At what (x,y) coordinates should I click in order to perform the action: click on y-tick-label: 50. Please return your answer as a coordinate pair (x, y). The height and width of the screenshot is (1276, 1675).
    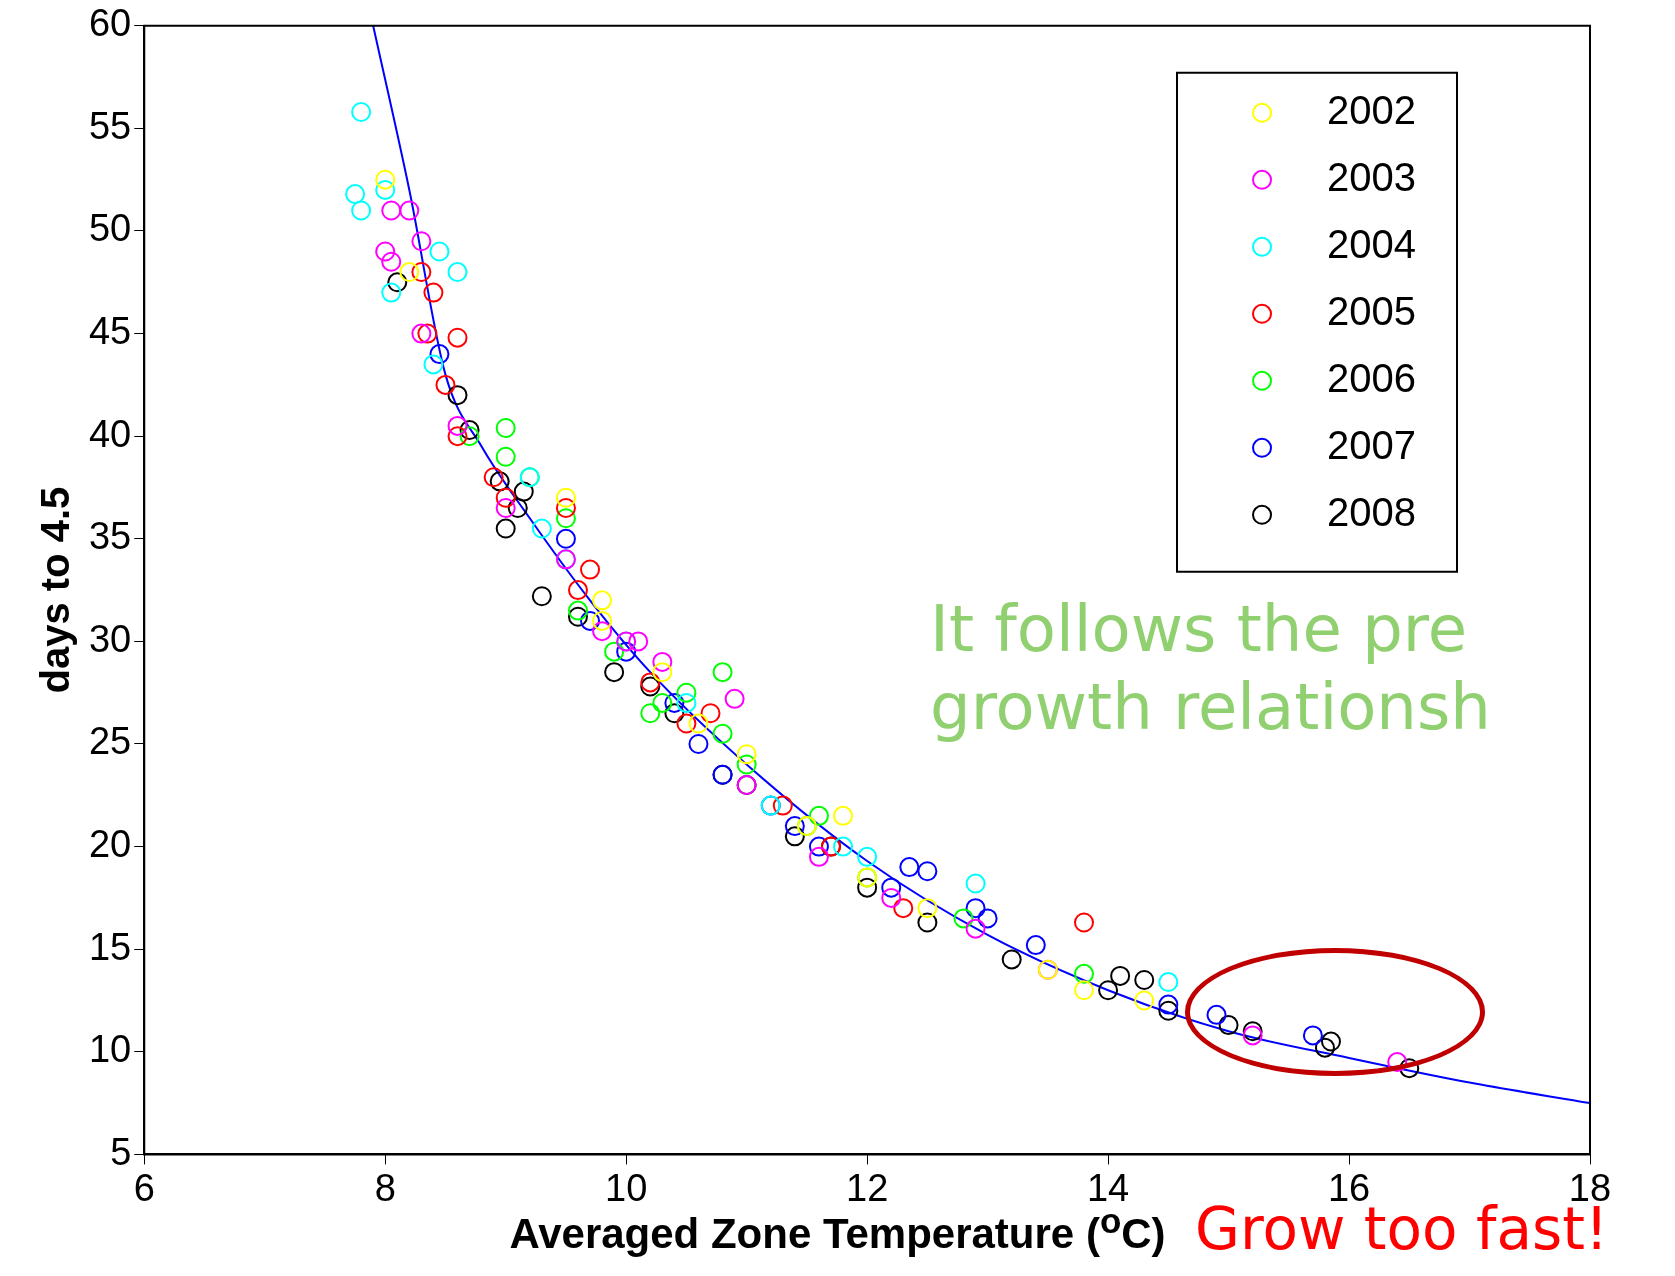
    Looking at the image, I should click on (110, 228).